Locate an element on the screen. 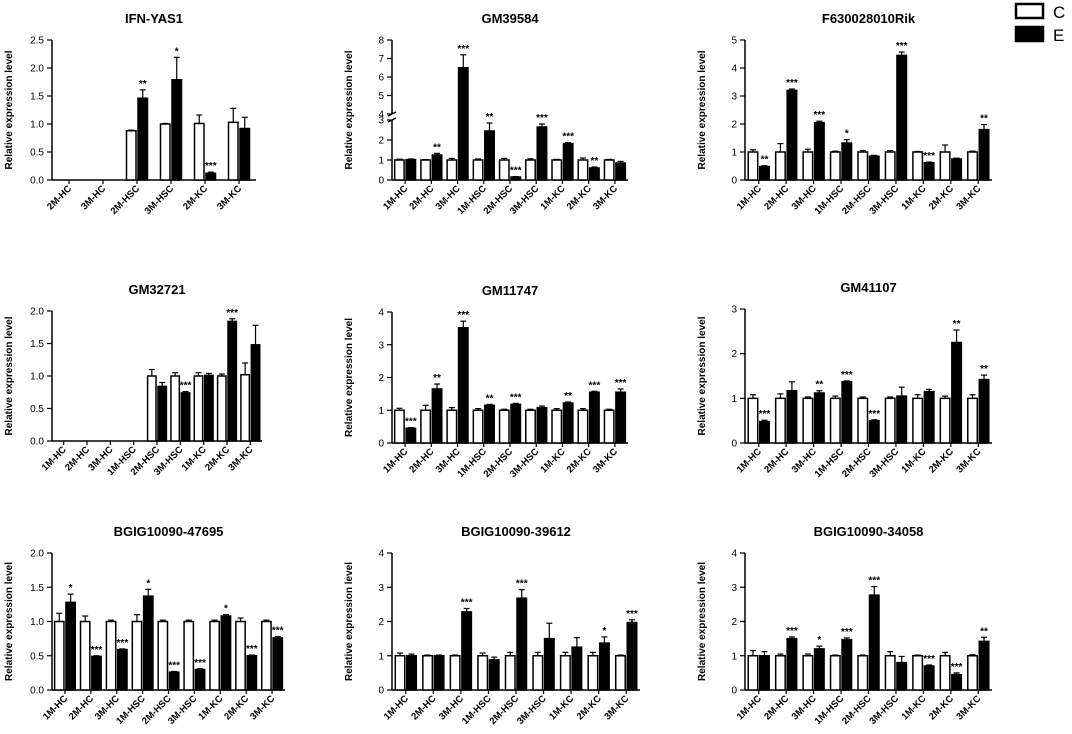 Image resolution: width=1072 pixels, height=734 pixels. y-tick-label: 1.5 is located at coordinates (37, 97).